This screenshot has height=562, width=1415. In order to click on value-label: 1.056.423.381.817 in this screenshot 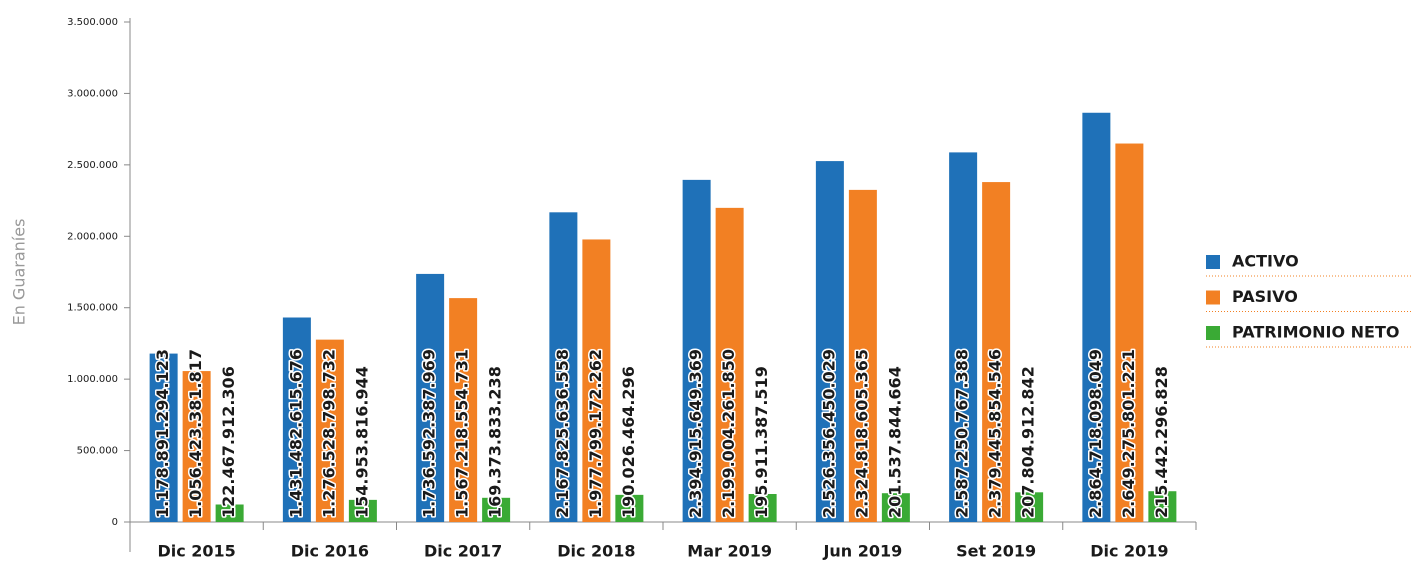, I will do `click(195, 433)`.